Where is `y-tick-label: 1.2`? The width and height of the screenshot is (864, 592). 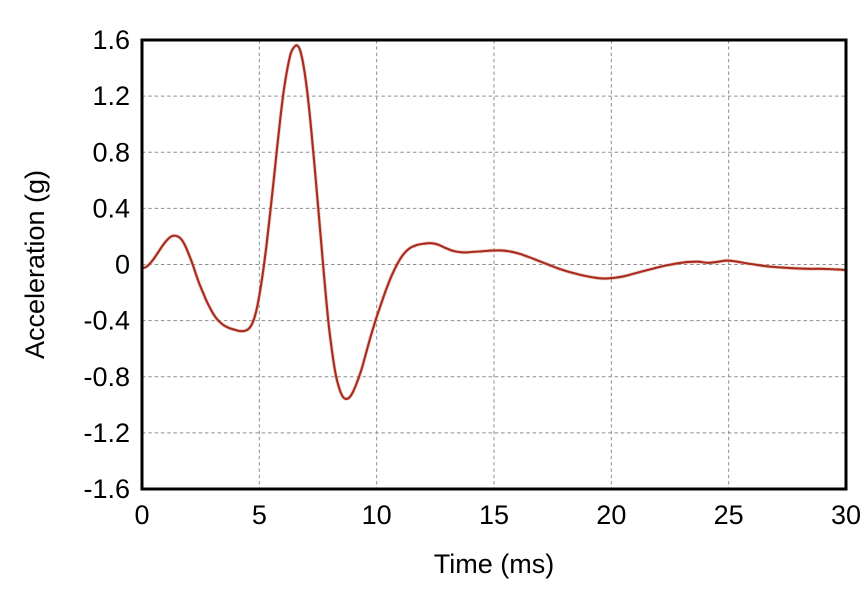 y-tick-label: 1.2 is located at coordinates (111, 96).